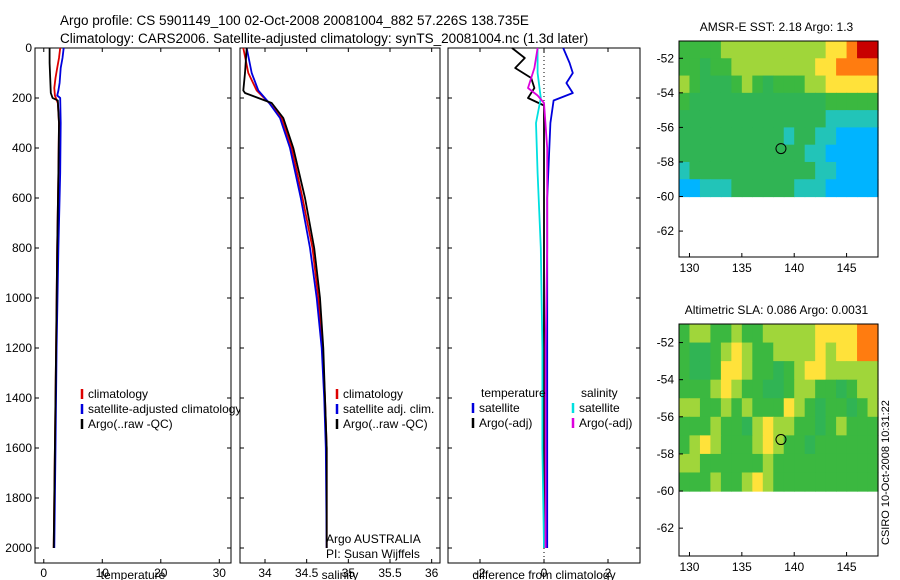  Describe the element at coordinates (794, 567) in the screenshot. I see `sla-map-xtick-label: 140` at that location.